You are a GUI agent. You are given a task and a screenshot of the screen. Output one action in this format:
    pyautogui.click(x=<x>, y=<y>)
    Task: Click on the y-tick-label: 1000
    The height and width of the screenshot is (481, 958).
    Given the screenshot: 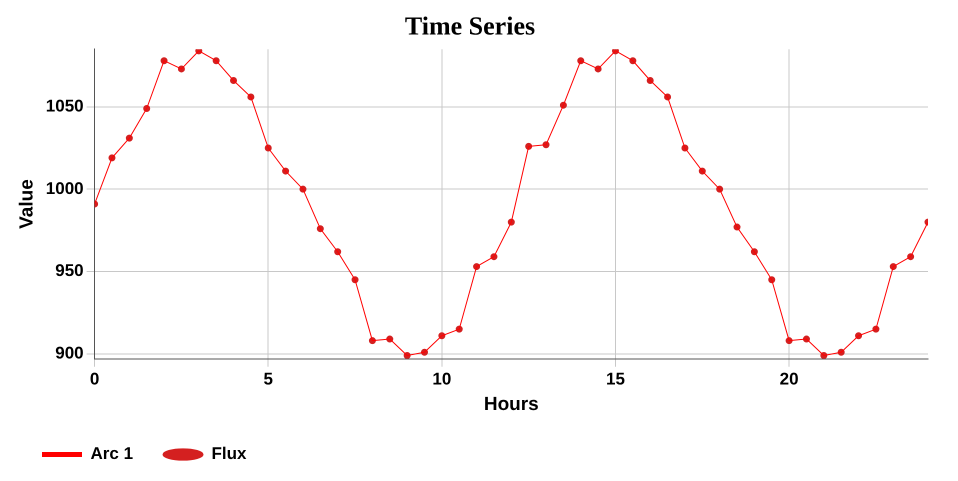 What is the action you would take?
    pyautogui.click(x=65, y=188)
    